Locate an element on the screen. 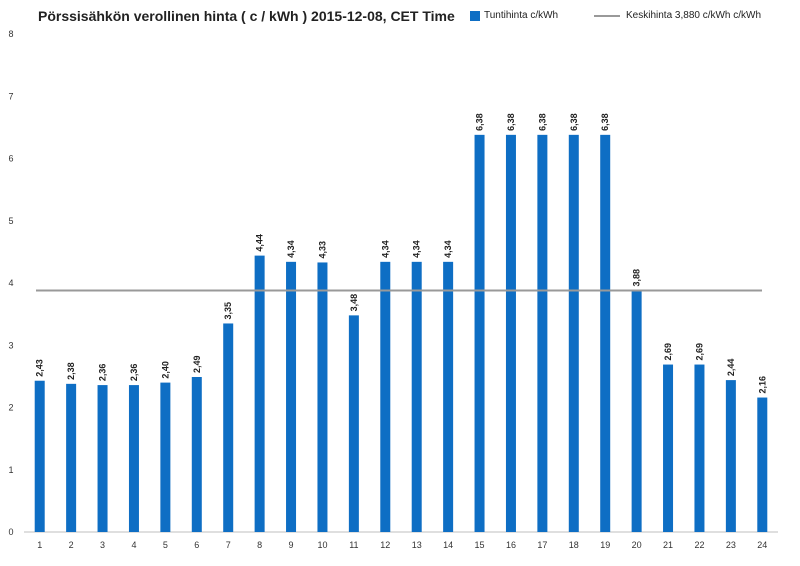  x-tick-label: 18 is located at coordinates (574, 545).